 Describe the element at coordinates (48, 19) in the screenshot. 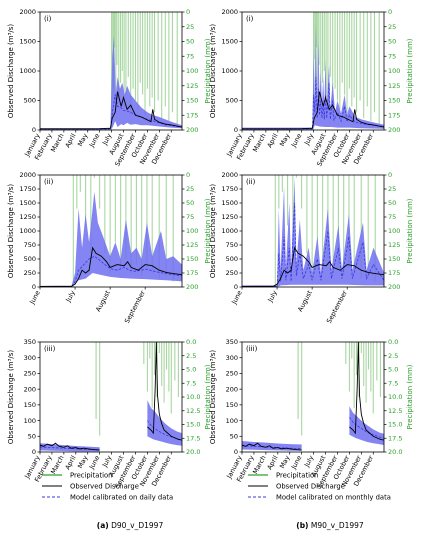

I see `panel-label: (i)` at that location.